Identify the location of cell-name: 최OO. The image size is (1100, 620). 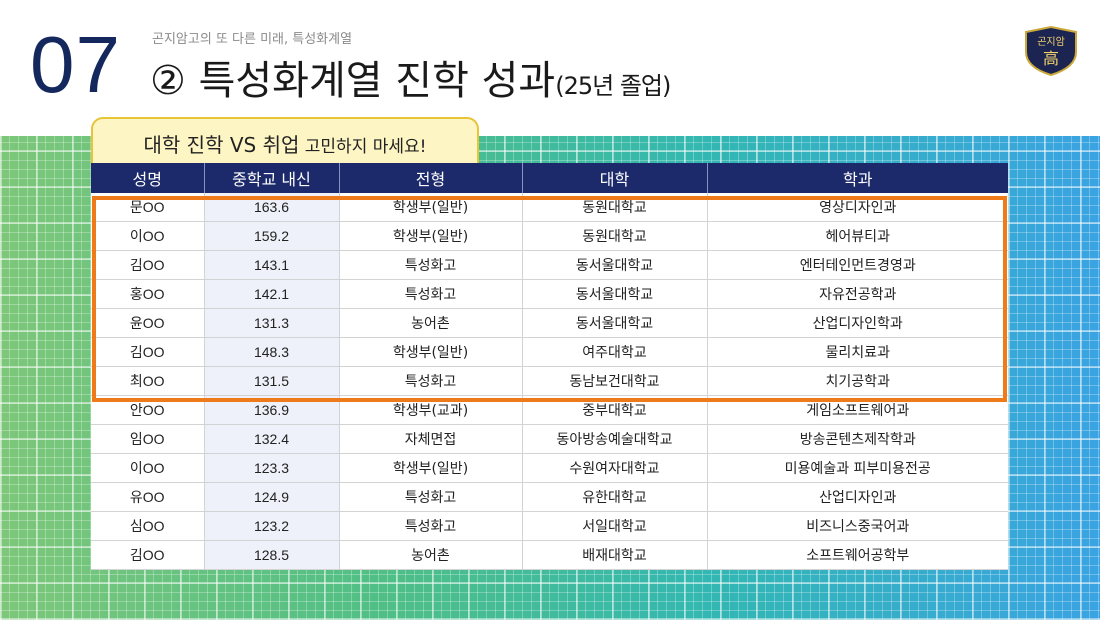
(148, 381).